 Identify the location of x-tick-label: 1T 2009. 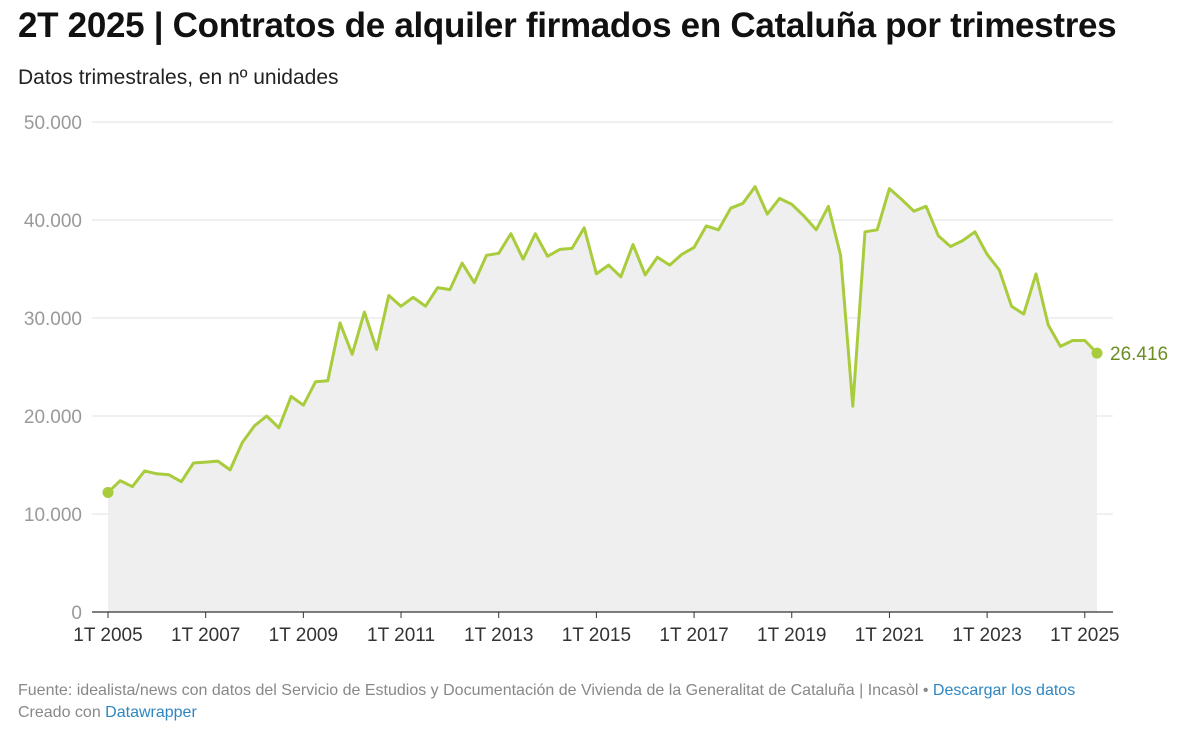
(303, 635).